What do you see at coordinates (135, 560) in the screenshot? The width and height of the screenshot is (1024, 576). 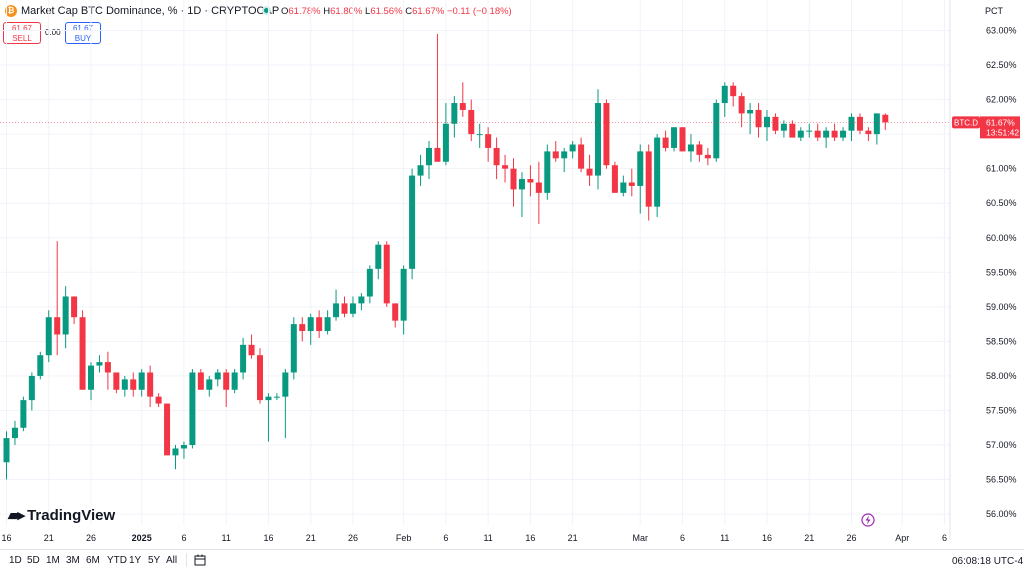 I see `range-button-1y: 1Y` at bounding box center [135, 560].